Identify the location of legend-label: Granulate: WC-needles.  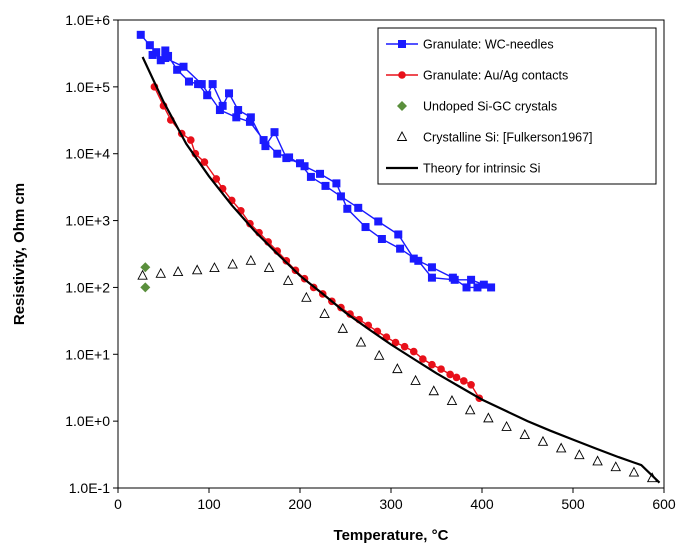
(488, 45).